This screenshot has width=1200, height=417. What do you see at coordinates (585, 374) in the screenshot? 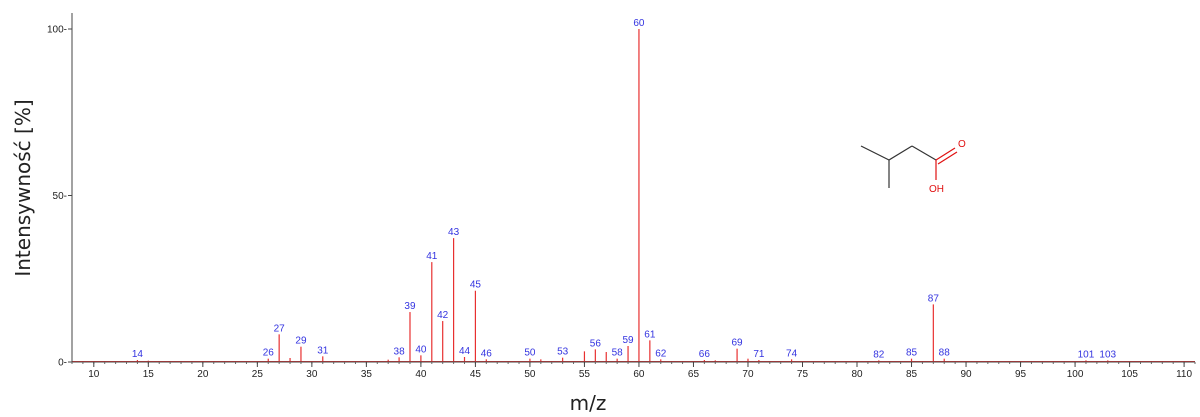
I see `x-tick-label: 55` at bounding box center [585, 374].